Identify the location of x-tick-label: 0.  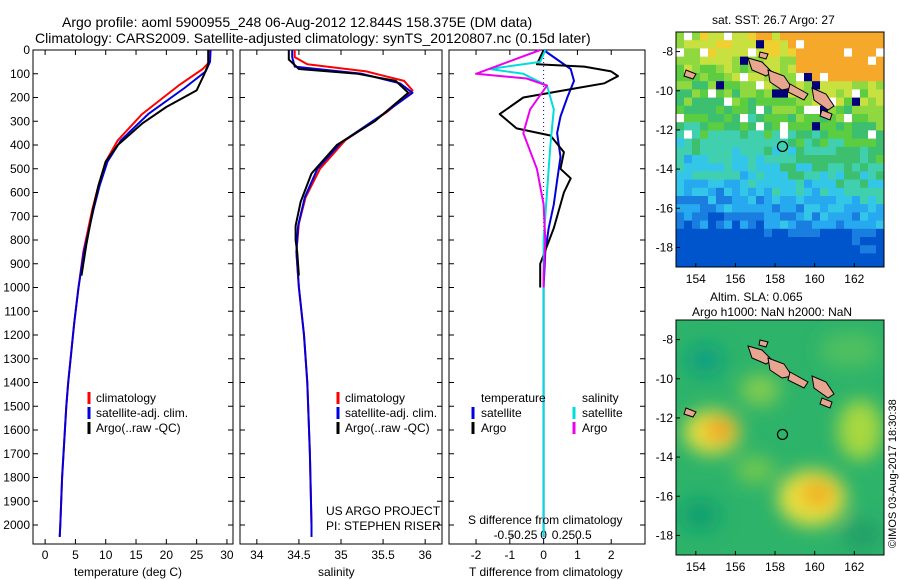
(543, 555).